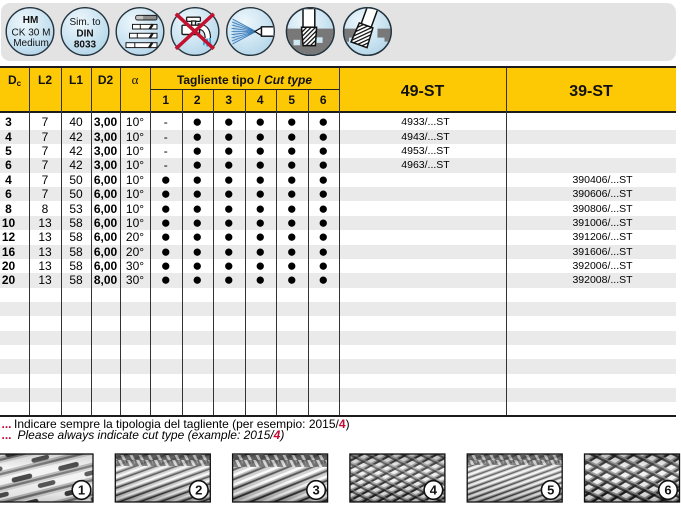 This screenshot has height=511, width=681. Describe the element at coordinates (198, 490) in the screenshot. I see `svg-text: 2` at that location.